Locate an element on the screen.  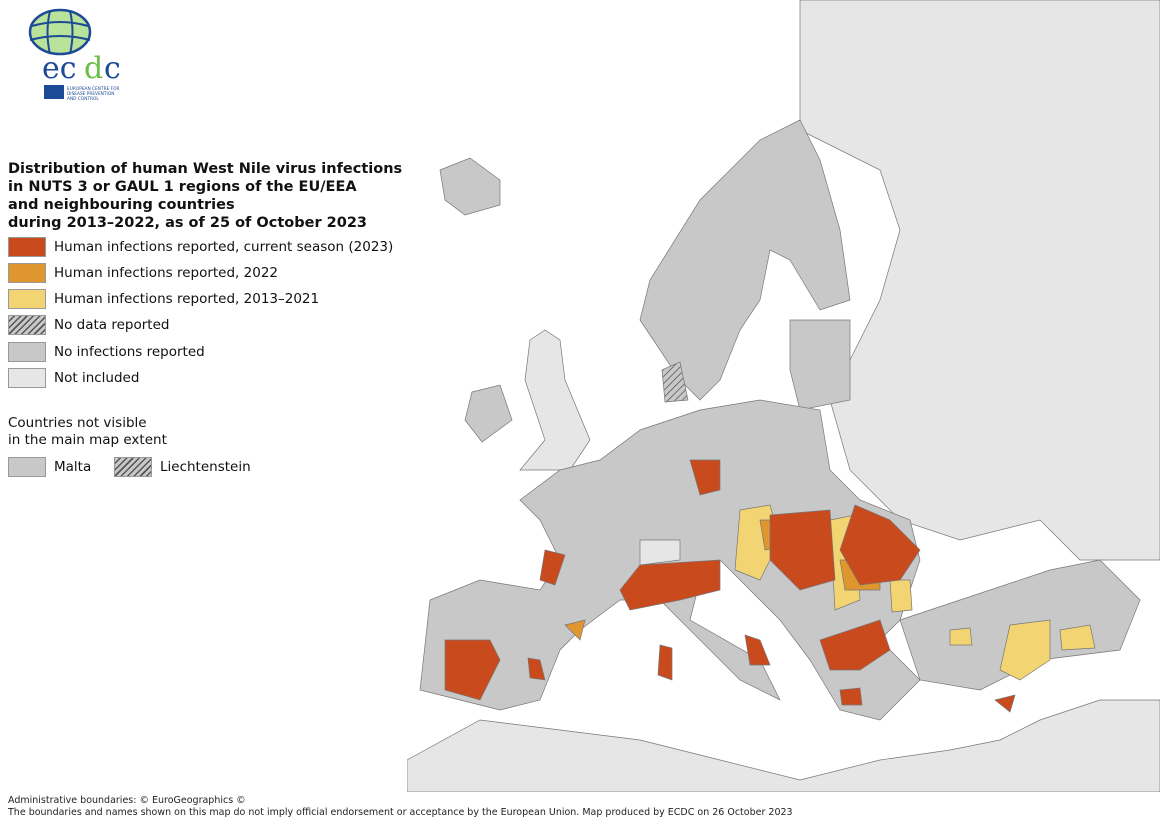
svg-text: ec is located at coordinates (59, 68).